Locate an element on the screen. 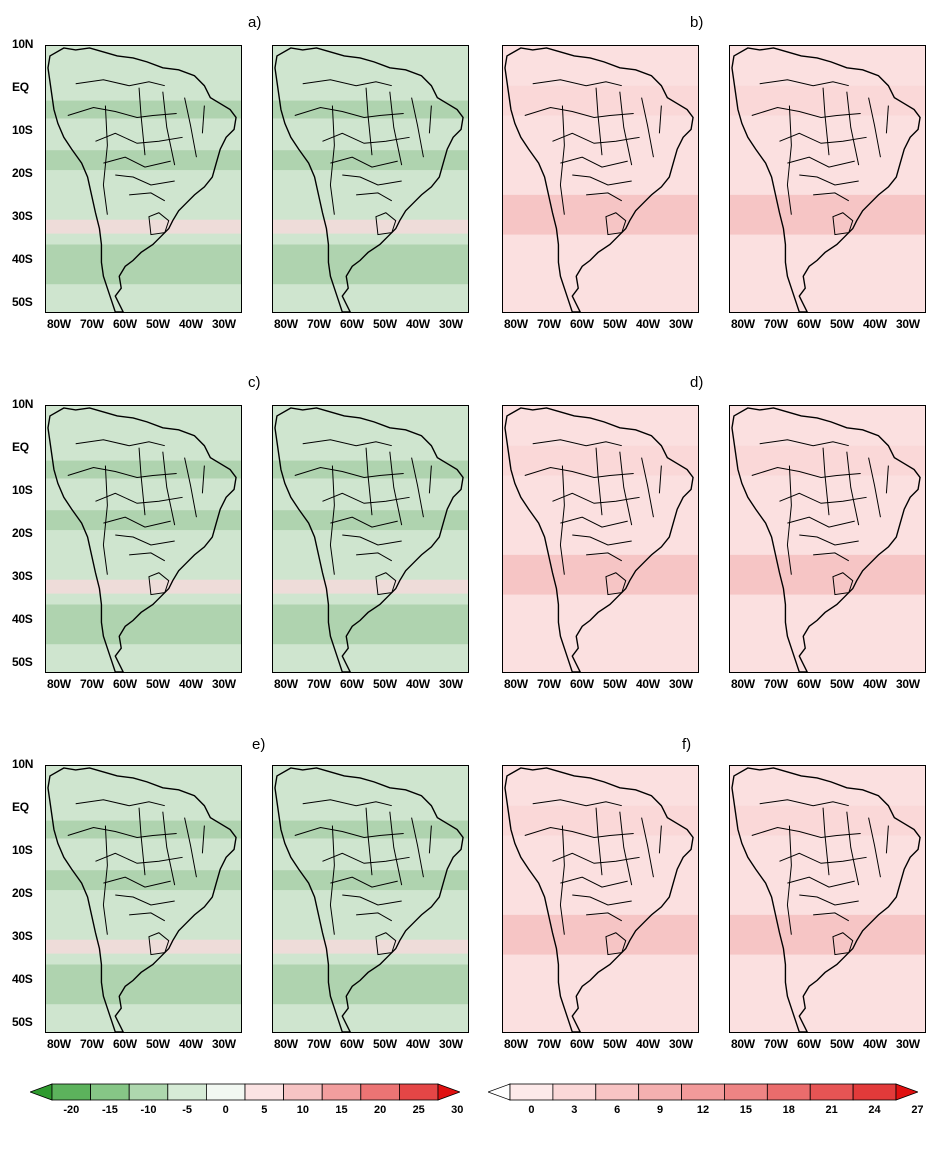 The width and height of the screenshot is (933, 1151). colorbar-tick-label: 5 is located at coordinates (264, 1110).